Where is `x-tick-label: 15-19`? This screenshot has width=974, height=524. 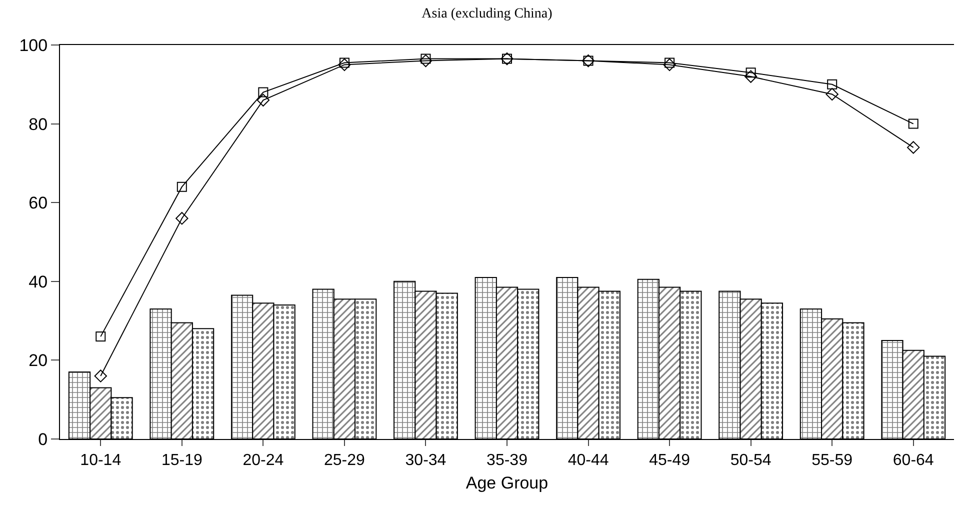 x-tick-label: 15-19 is located at coordinates (181, 461).